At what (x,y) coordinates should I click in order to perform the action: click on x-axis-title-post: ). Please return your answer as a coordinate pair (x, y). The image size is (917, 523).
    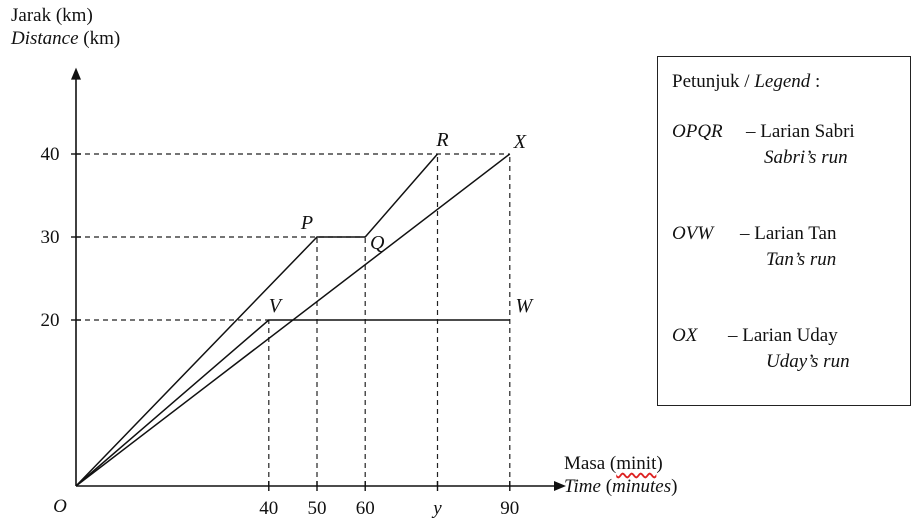
    Looking at the image, I should click on (659, 463).